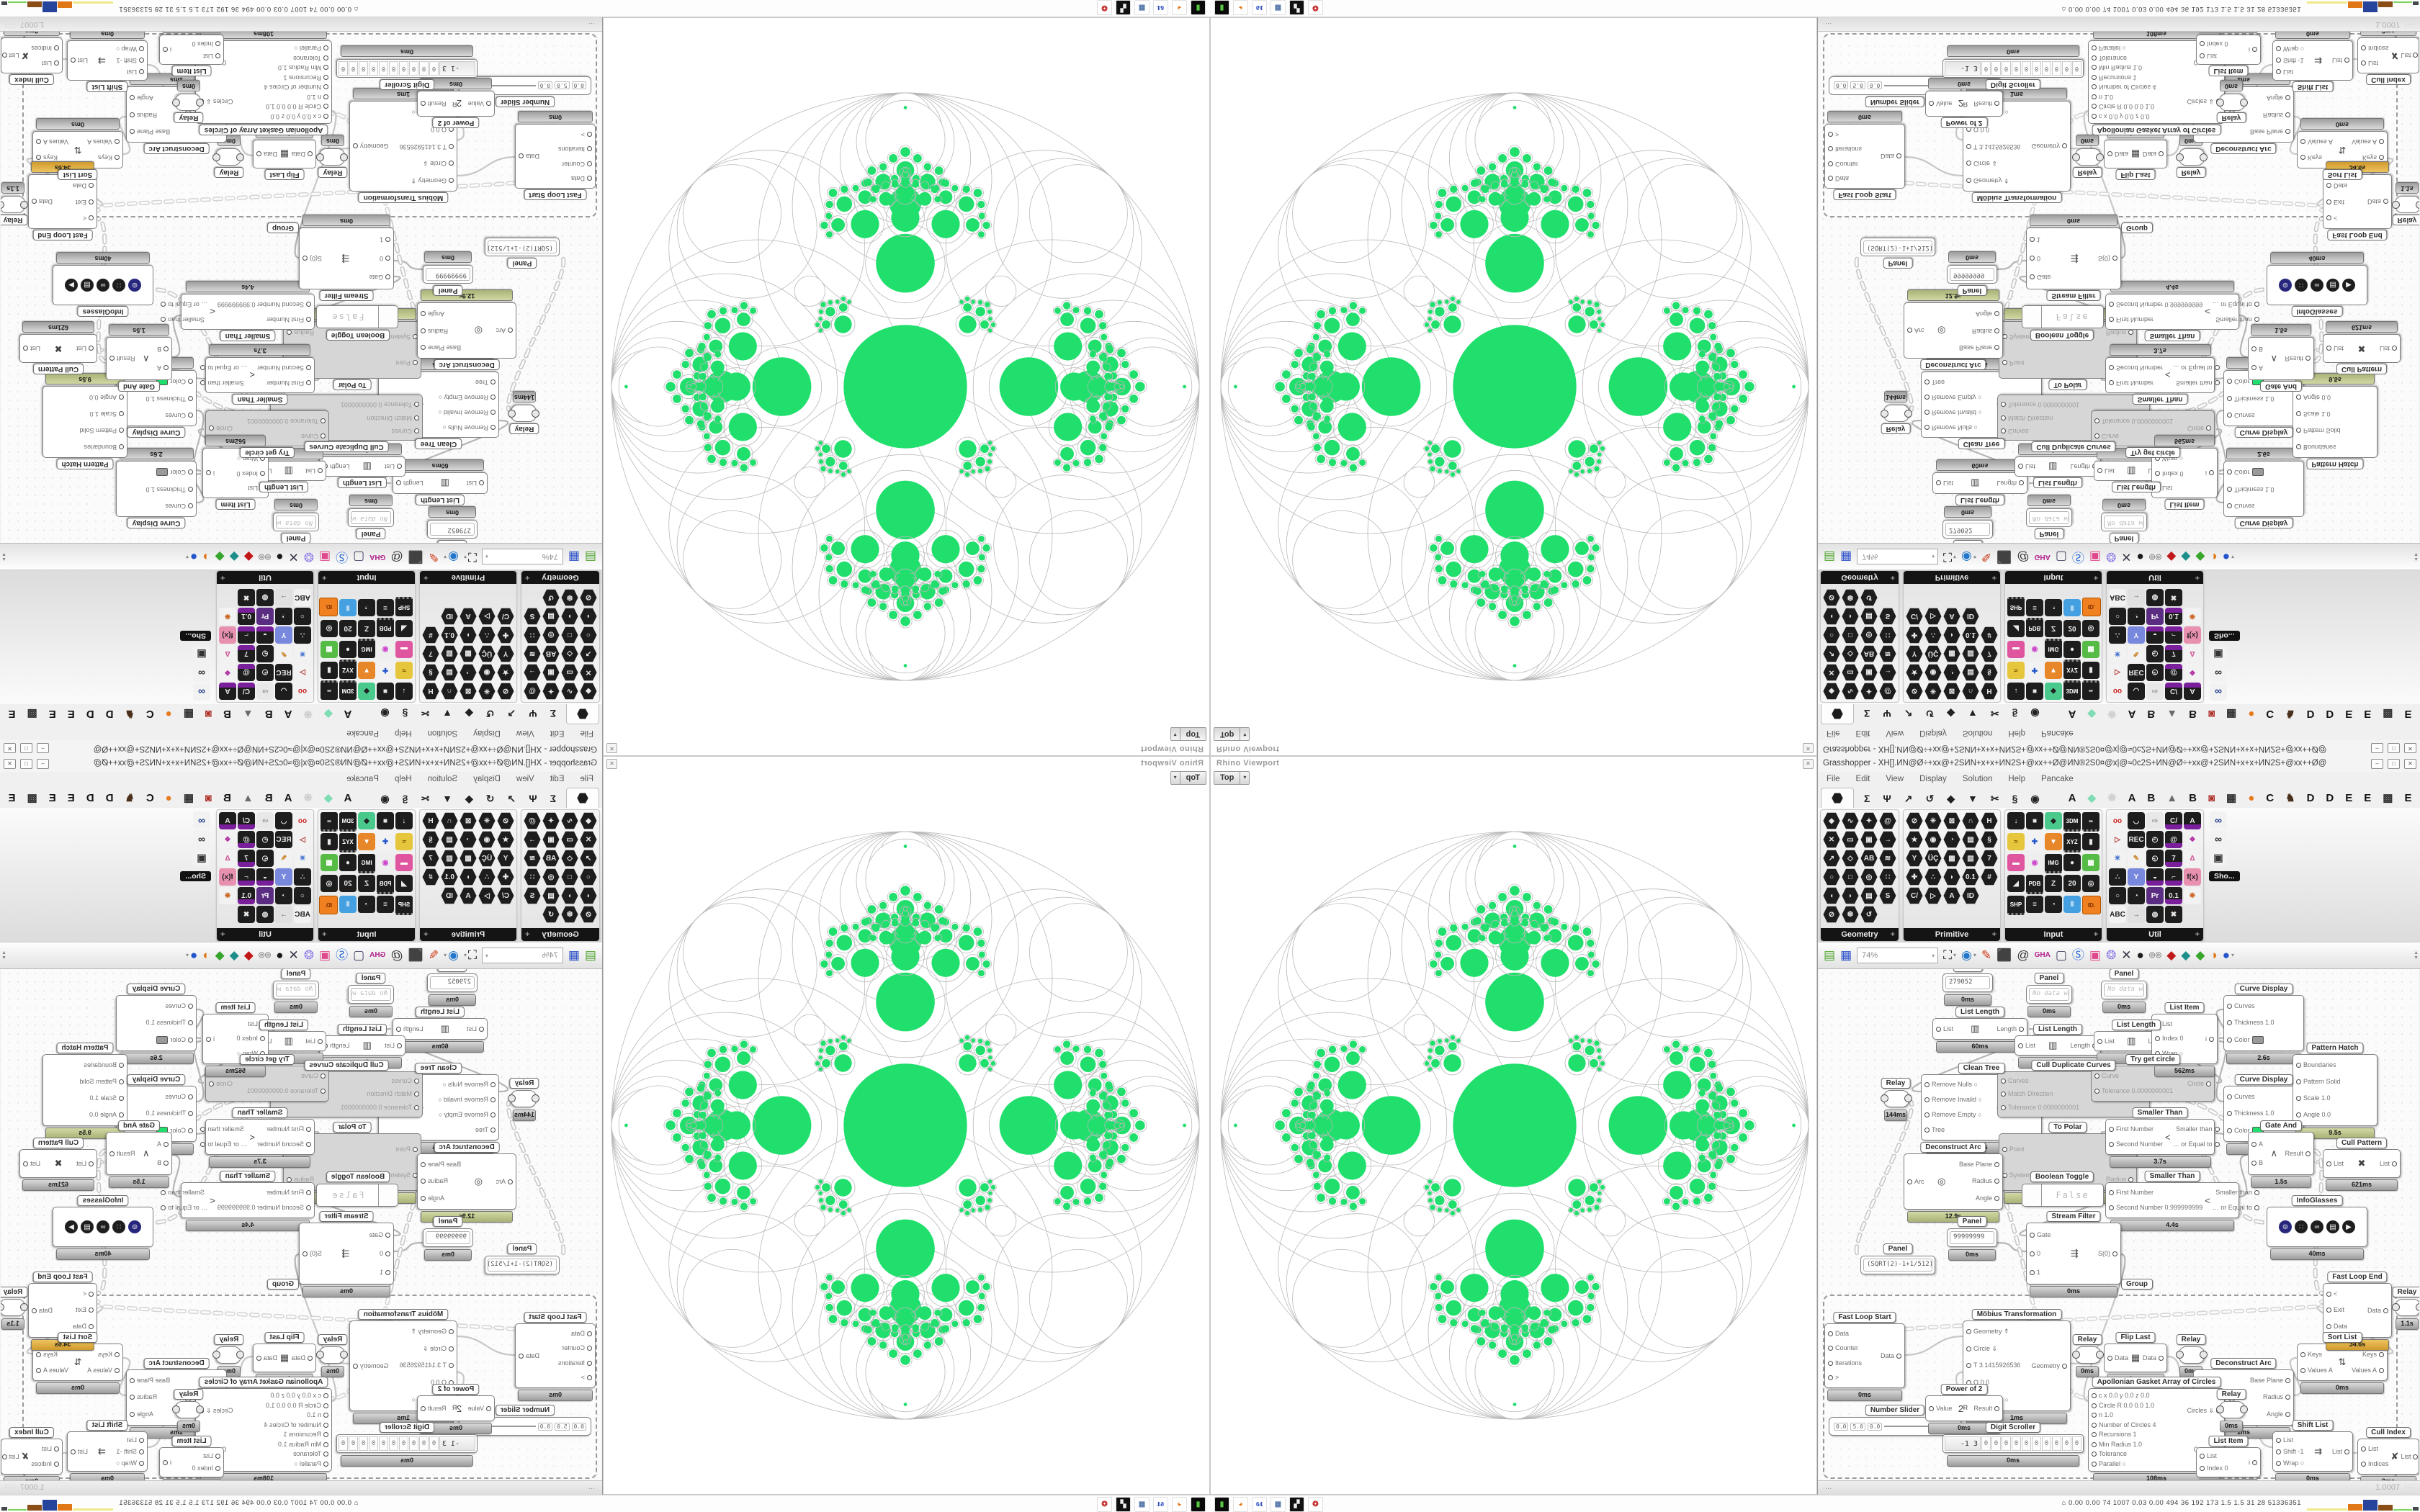 This screenshot has width=2420, height=1512. What do you see at coordinates (430, 653) in the screenshot?
I see `component-icon: 7` at bounding box center [430, 653].